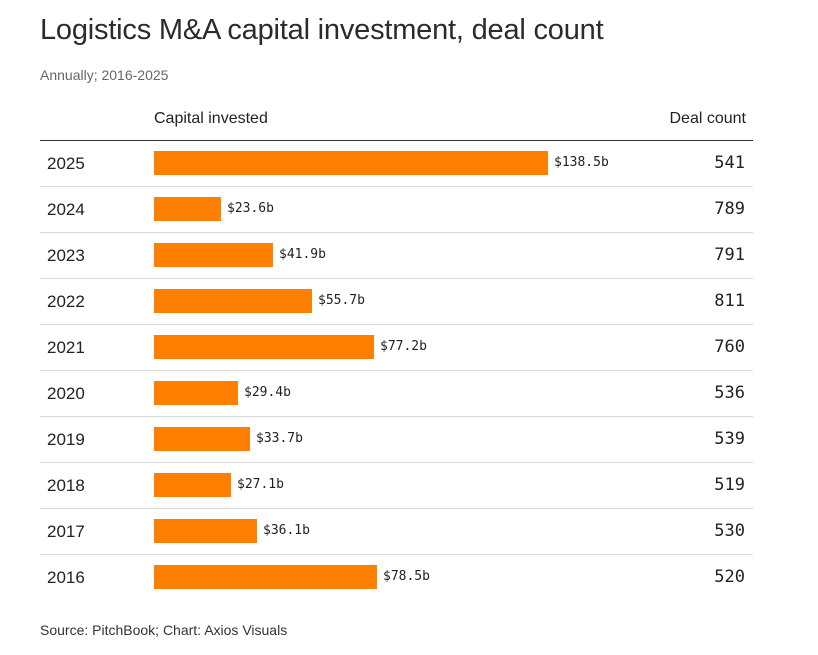 This screenshot has width=818, height=655. What do you see at coordinates (729, 255) in the screenshot?
I see `deal-count-value: 791` at bounding box center [729, 255].